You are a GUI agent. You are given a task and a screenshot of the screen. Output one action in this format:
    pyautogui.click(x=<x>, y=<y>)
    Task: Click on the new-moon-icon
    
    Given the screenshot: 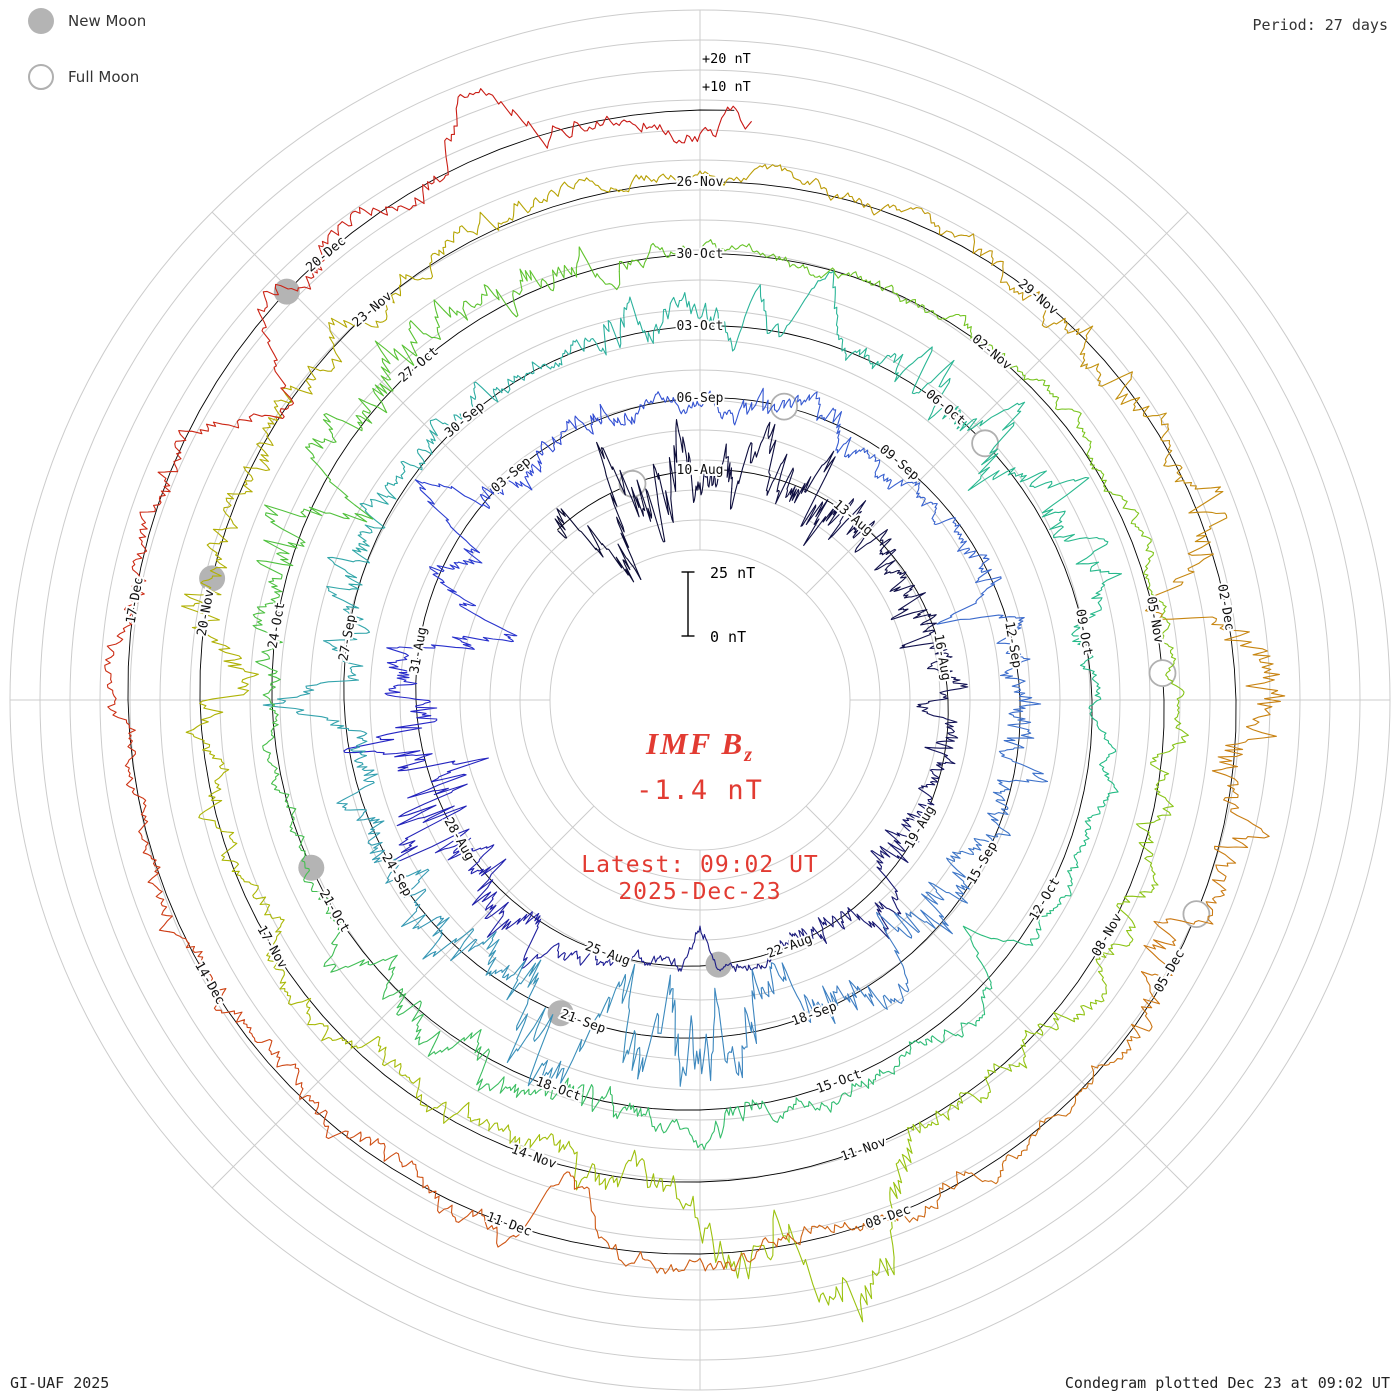 What is the action you would take?
    pyautogui.click(x=41, y=21)
    